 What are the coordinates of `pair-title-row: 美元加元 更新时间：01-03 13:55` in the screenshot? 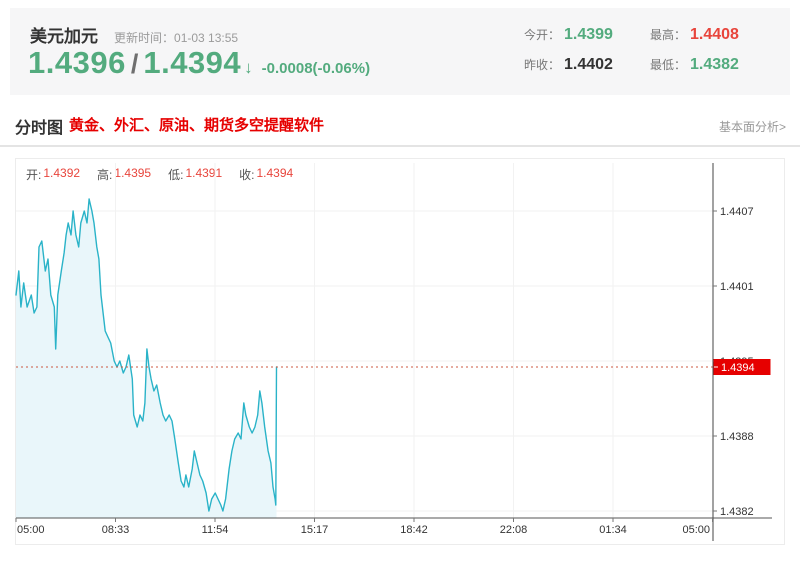 It's located at (134, 34).